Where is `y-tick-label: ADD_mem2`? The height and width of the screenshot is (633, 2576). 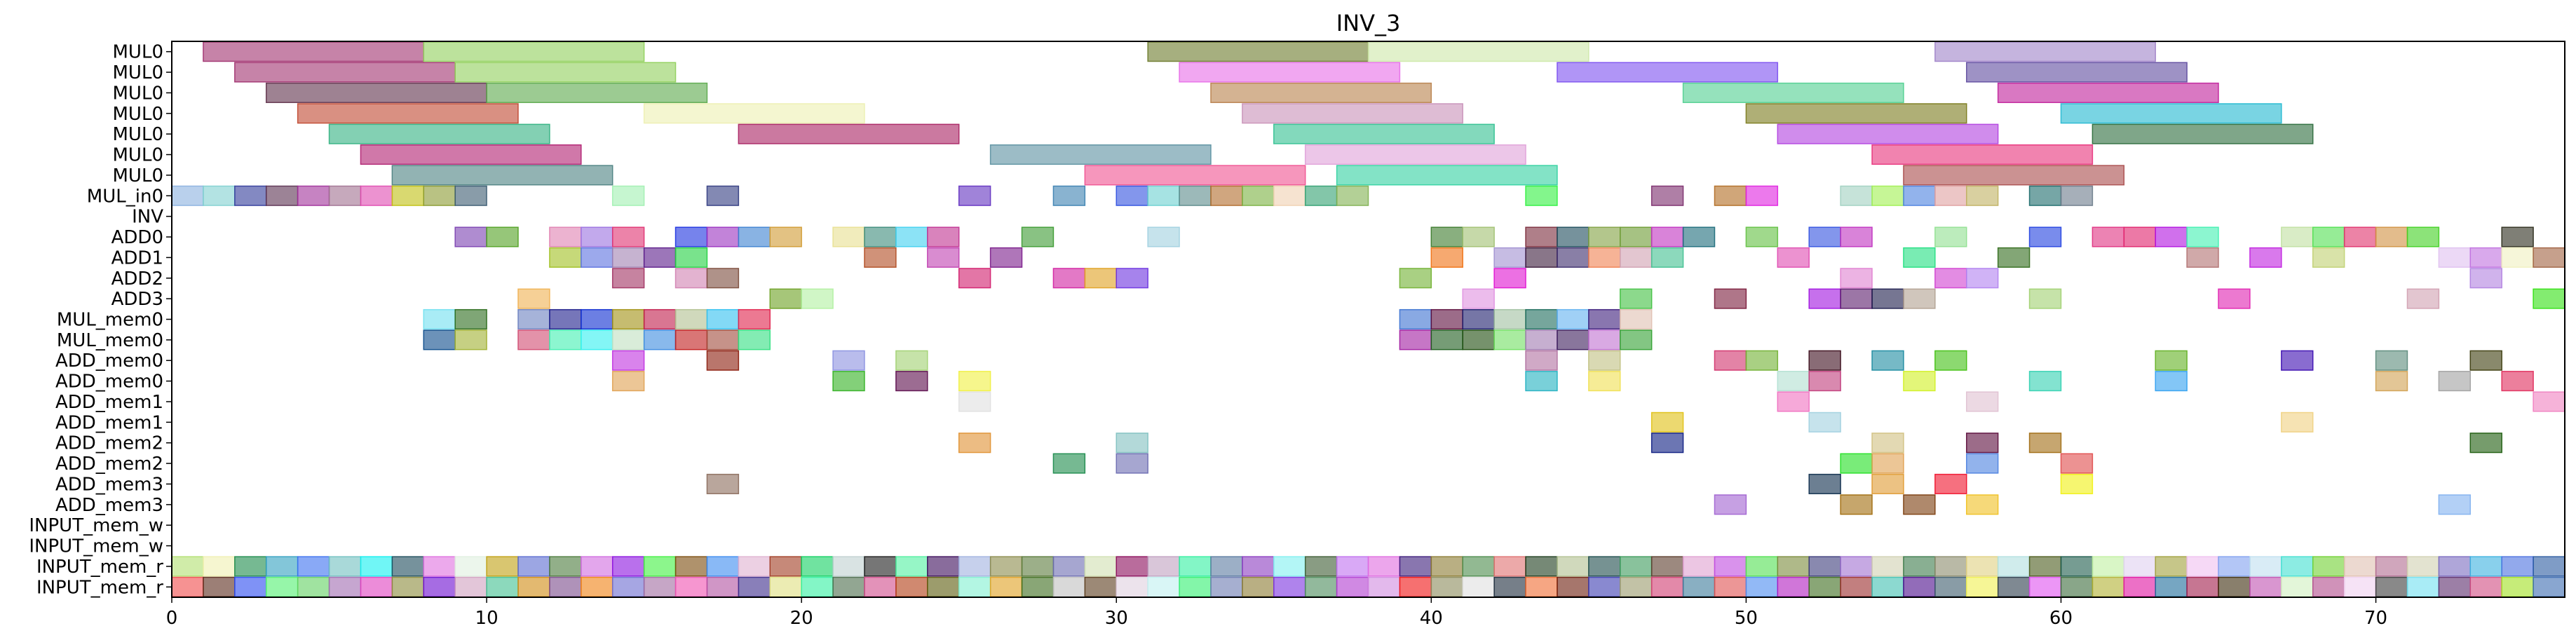
y-tick-label: ADD_mem2 is located at coordinates (109, 464).